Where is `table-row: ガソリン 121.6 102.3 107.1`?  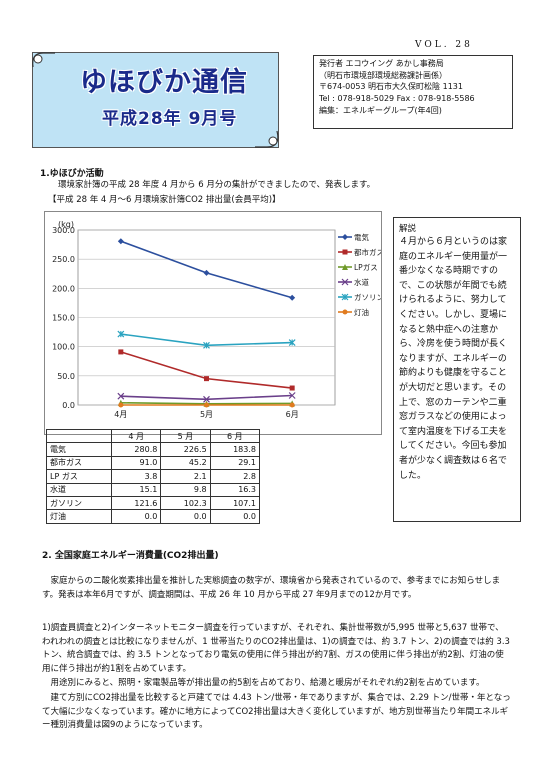 table-row: ガソリン 121.6 102.3 107.1 is located at coordinates (153, 503).